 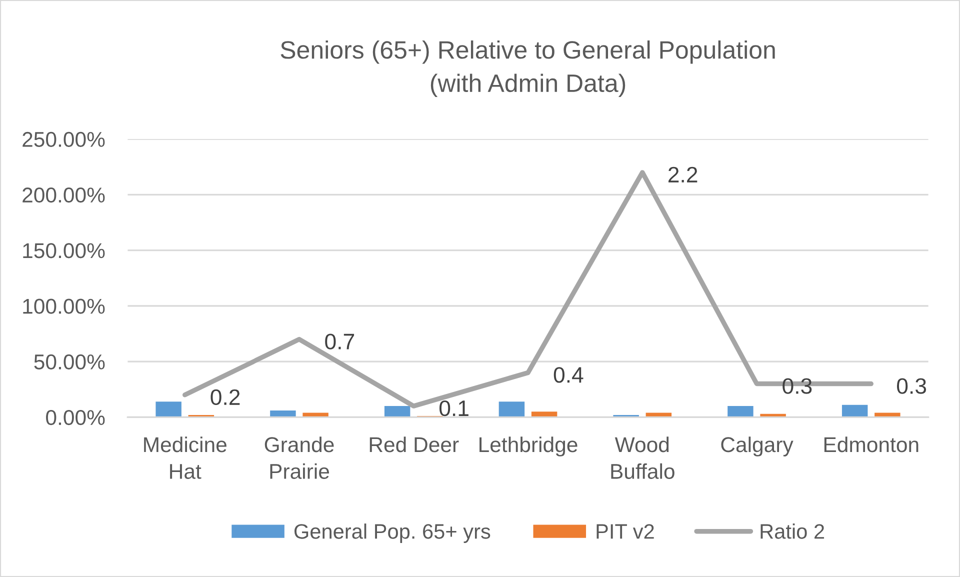 I want to click on x-tick-label: Grande Prairie, so click(x=299, y=457).